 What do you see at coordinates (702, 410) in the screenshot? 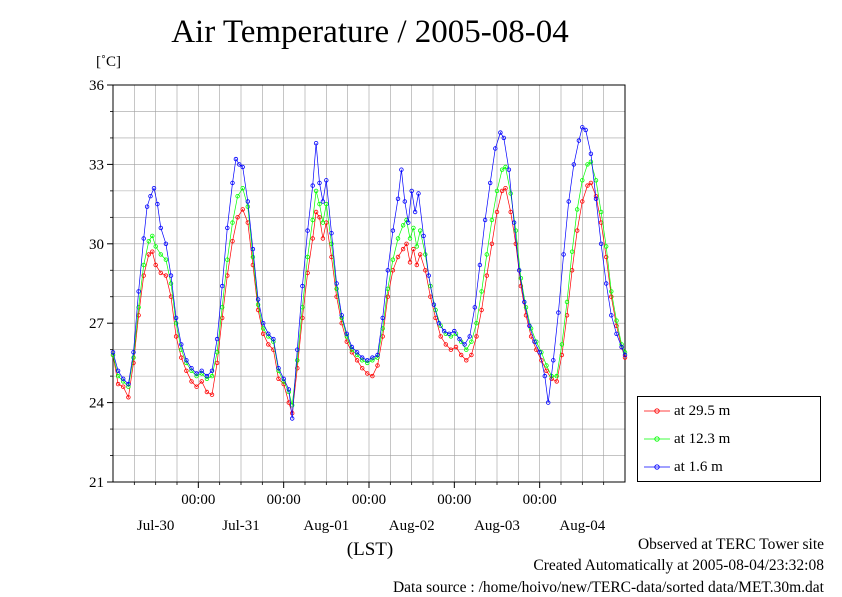
I see `legend-label: at 29.5 m` at bounding box center [702, 410].